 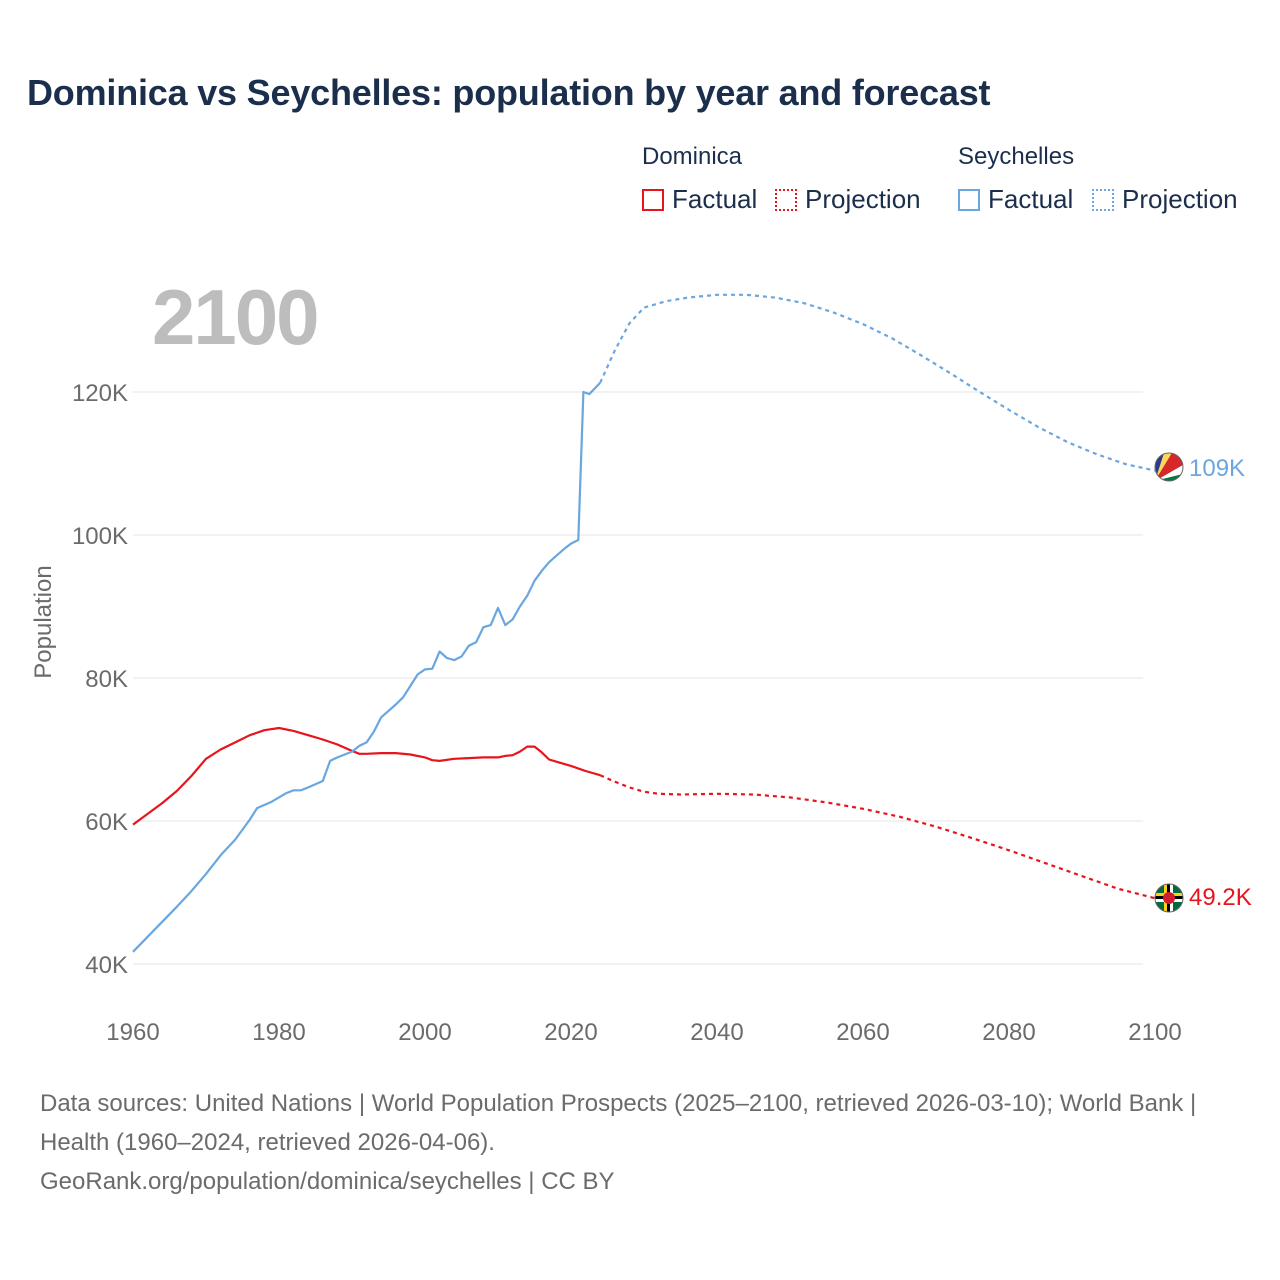 I want to click on series-line-dominica-factual, so click(x=366, y=776).